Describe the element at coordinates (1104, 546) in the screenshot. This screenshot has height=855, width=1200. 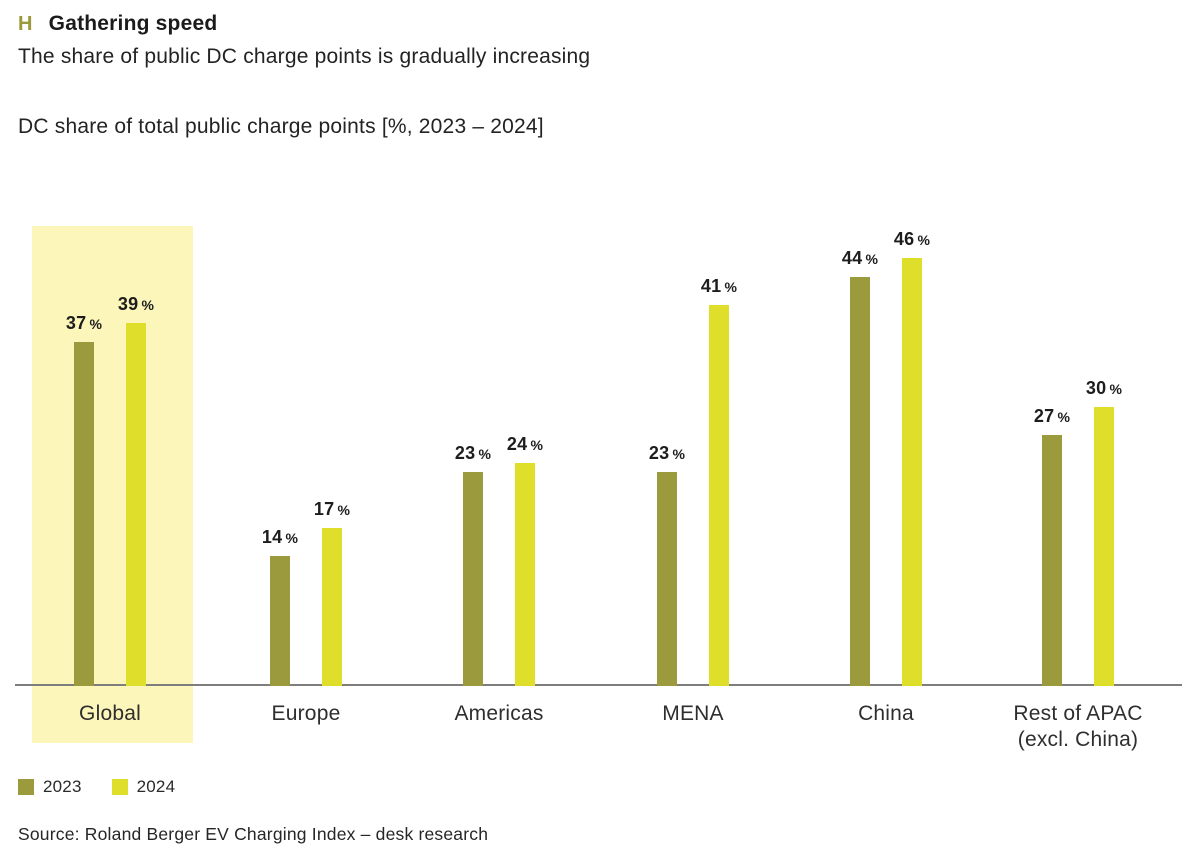
I see `bar-2024-rest-of-apac` at that location.